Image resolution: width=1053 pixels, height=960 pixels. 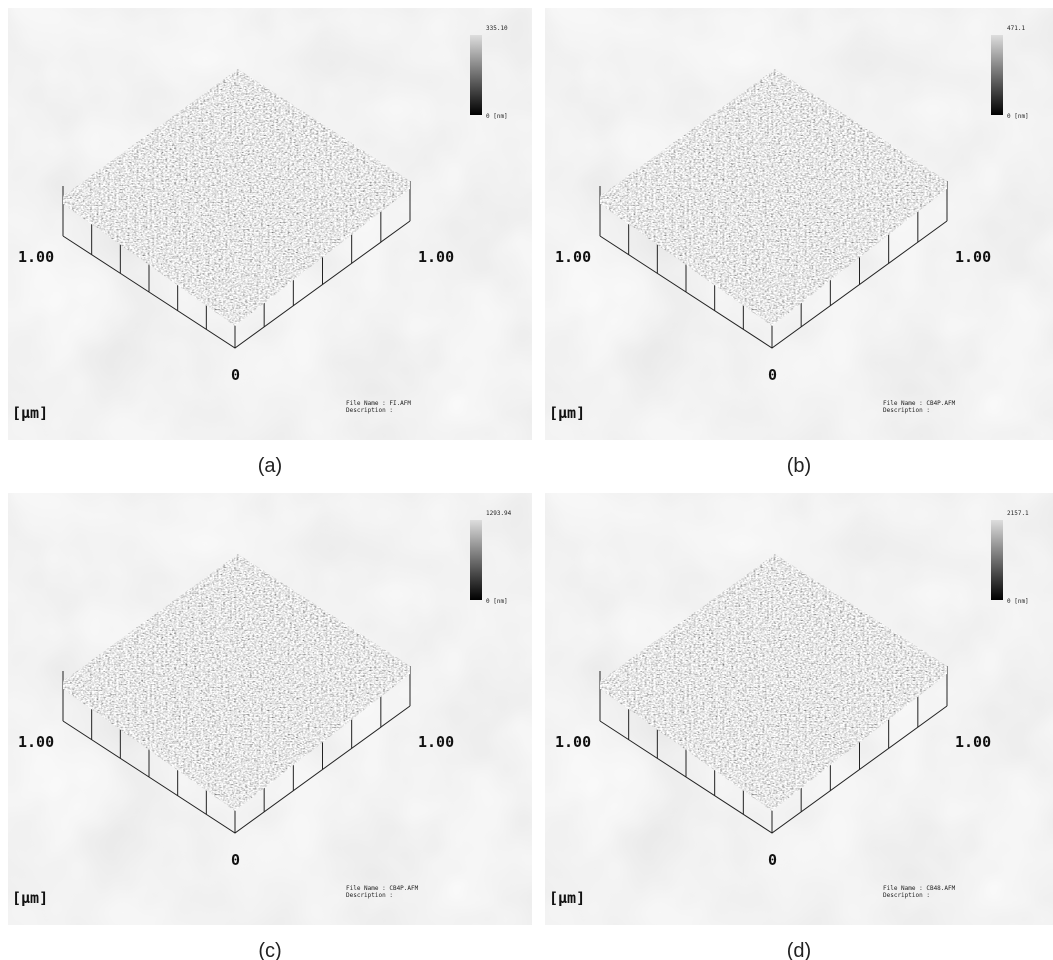 I want to click on colorbar-max: 335.10, so click(x=497, y=28).